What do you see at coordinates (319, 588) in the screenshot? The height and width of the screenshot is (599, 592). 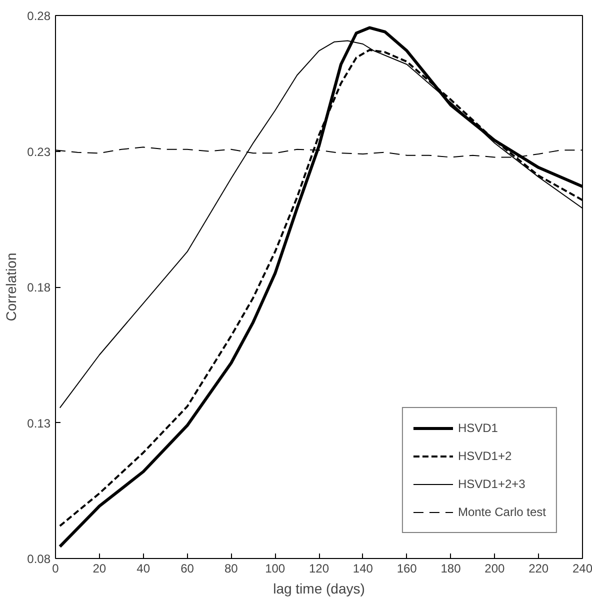 I see `x-axis-title: lag time (days)` at bounding box center [319, 588].